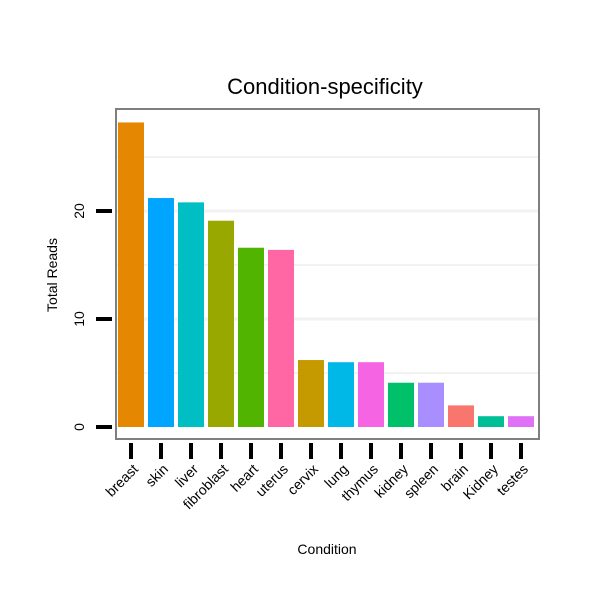  Describe the element at coordinates (91, 317) in the screenshot. I see `y-axis: 0 10 20` at that location.